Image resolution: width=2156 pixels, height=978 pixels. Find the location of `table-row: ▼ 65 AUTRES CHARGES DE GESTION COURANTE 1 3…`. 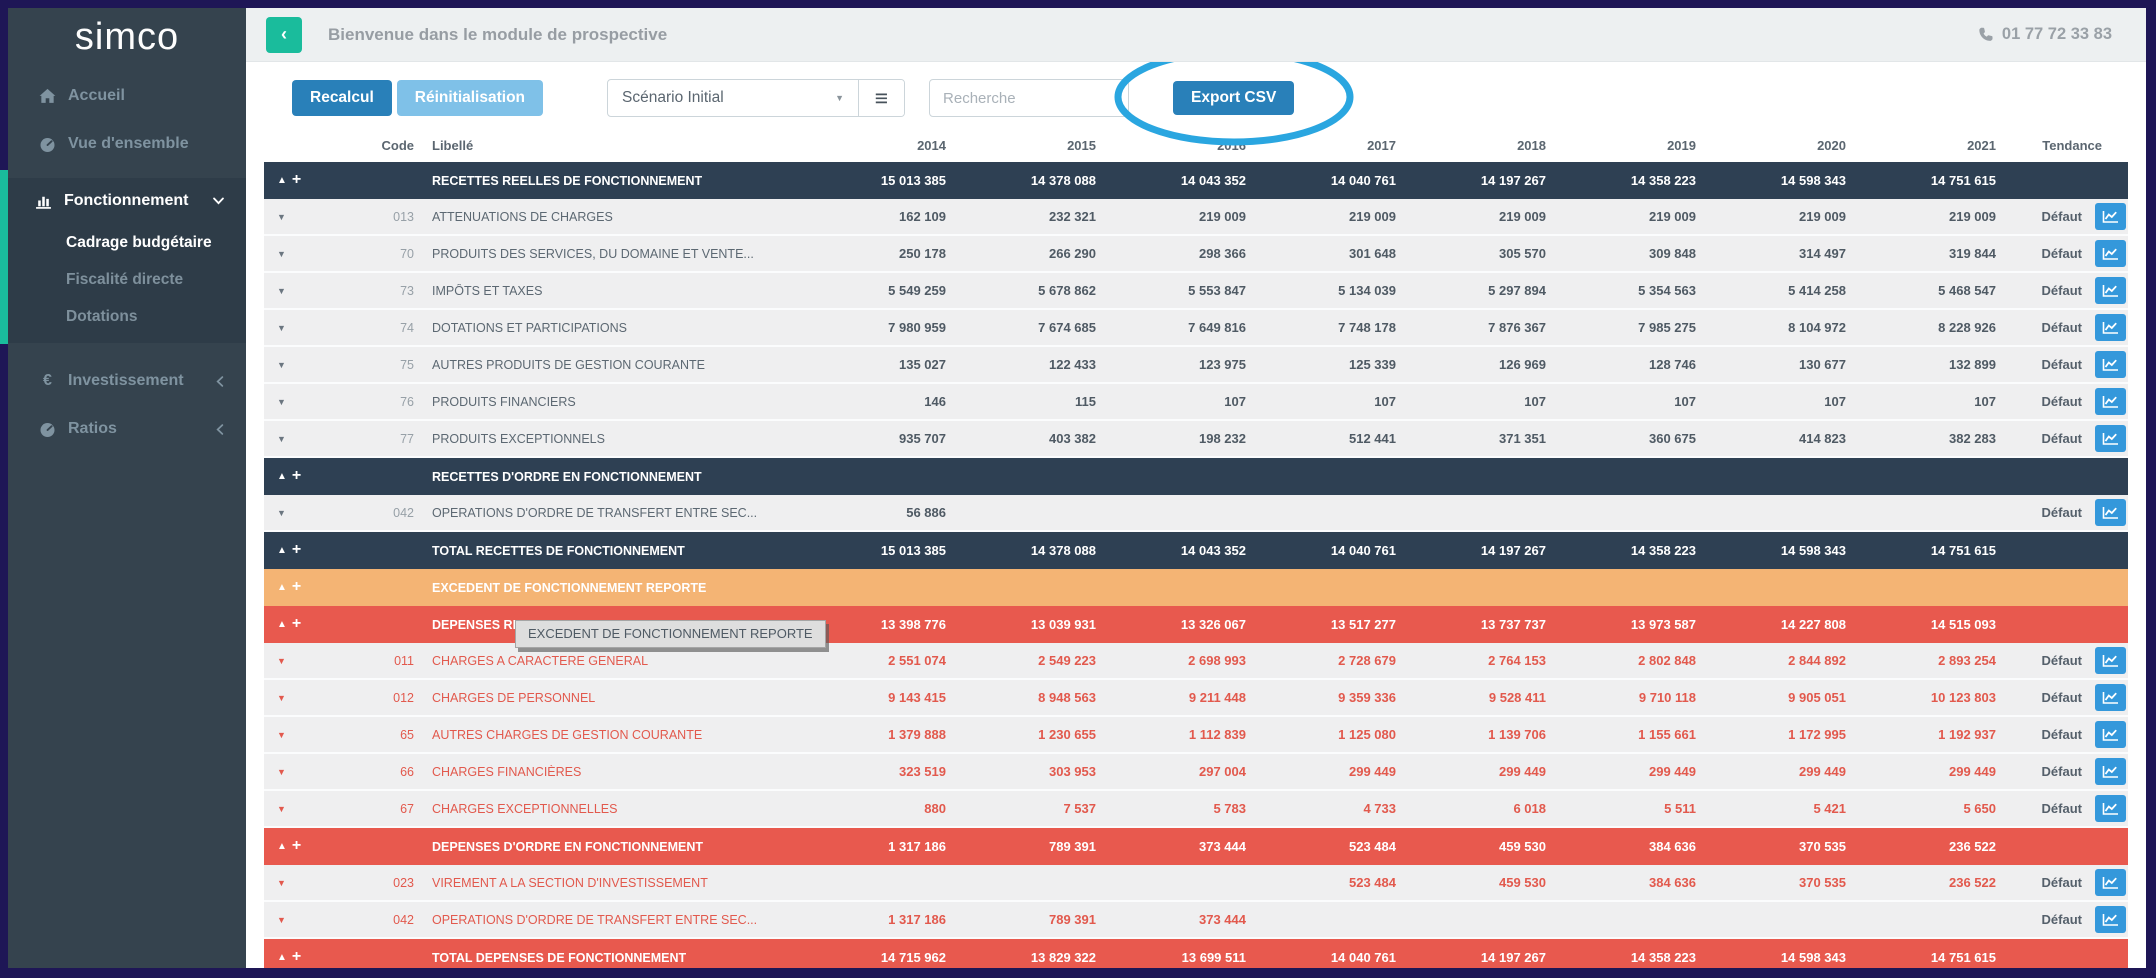

table-row: ▼ 65 AUTRES CHARGES DE GESTION COURANTE 1 3… is located at coordinates (1196, 735).